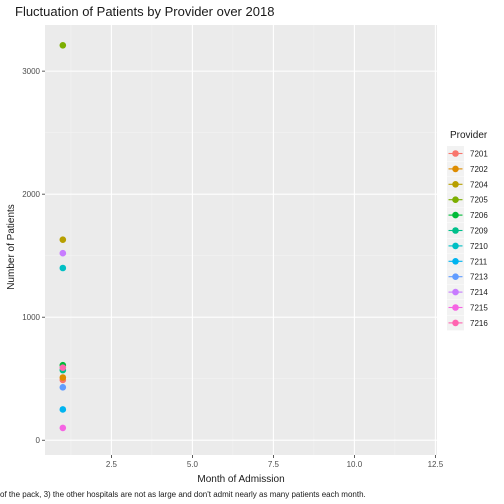  What do you see at coordinates (479, 169) in the screenshot?
I see `legend-label-7202: 7202` at bounding box center [479, 169].